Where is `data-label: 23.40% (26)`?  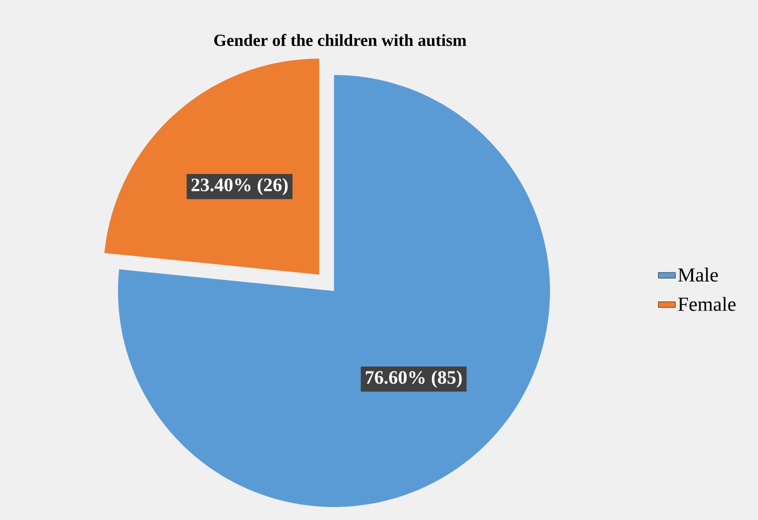
data-label: 23.40% (26) is located at coordinates (239, 187).